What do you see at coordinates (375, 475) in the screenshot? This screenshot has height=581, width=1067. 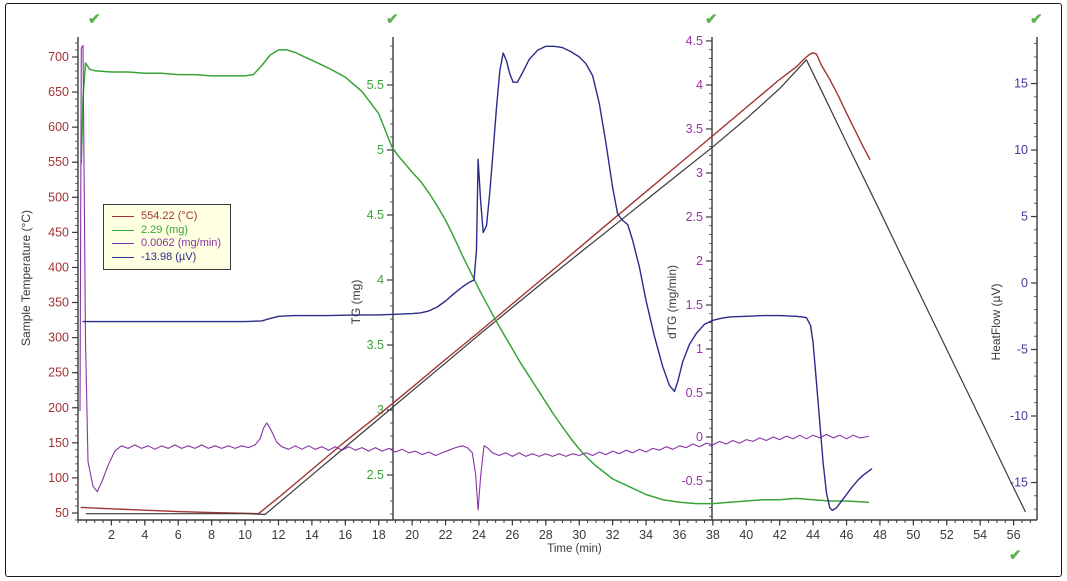 I see `tg-tick-label: 2.5` at bounding box center [375, 475].